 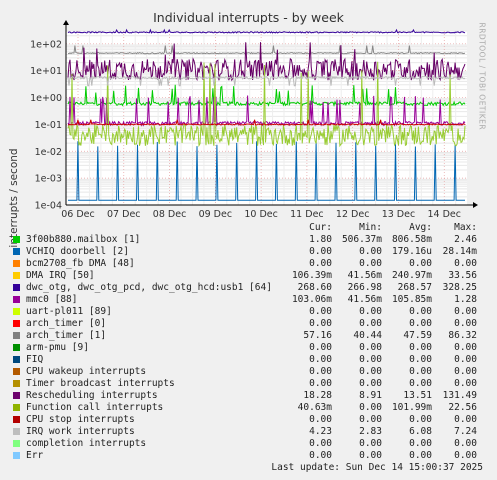 What do you see at coordinates (411, 239) in the screenshot?
I see `legend-avg: 806.58m` at bounding box center [411, 239].